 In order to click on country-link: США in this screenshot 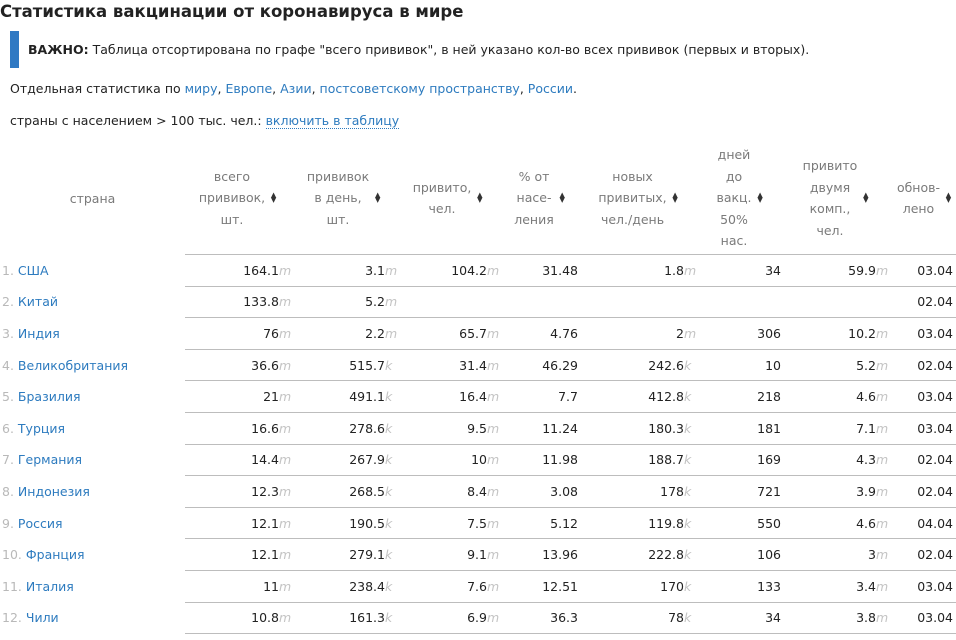, I will do `click(33, 270)`.